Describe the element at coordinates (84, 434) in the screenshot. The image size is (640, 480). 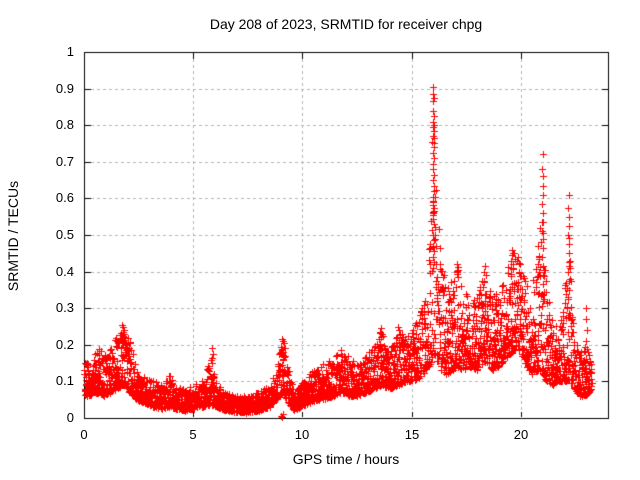
I see `x-tick-label: 0` at that location.